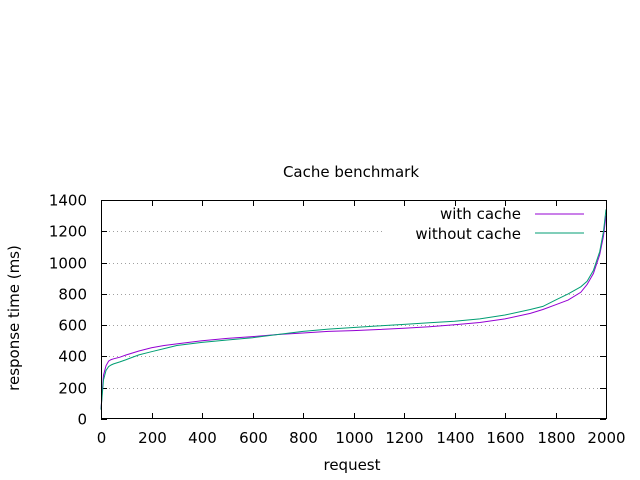  I want to click on y-tick-label: 1400, so click(68, 201).